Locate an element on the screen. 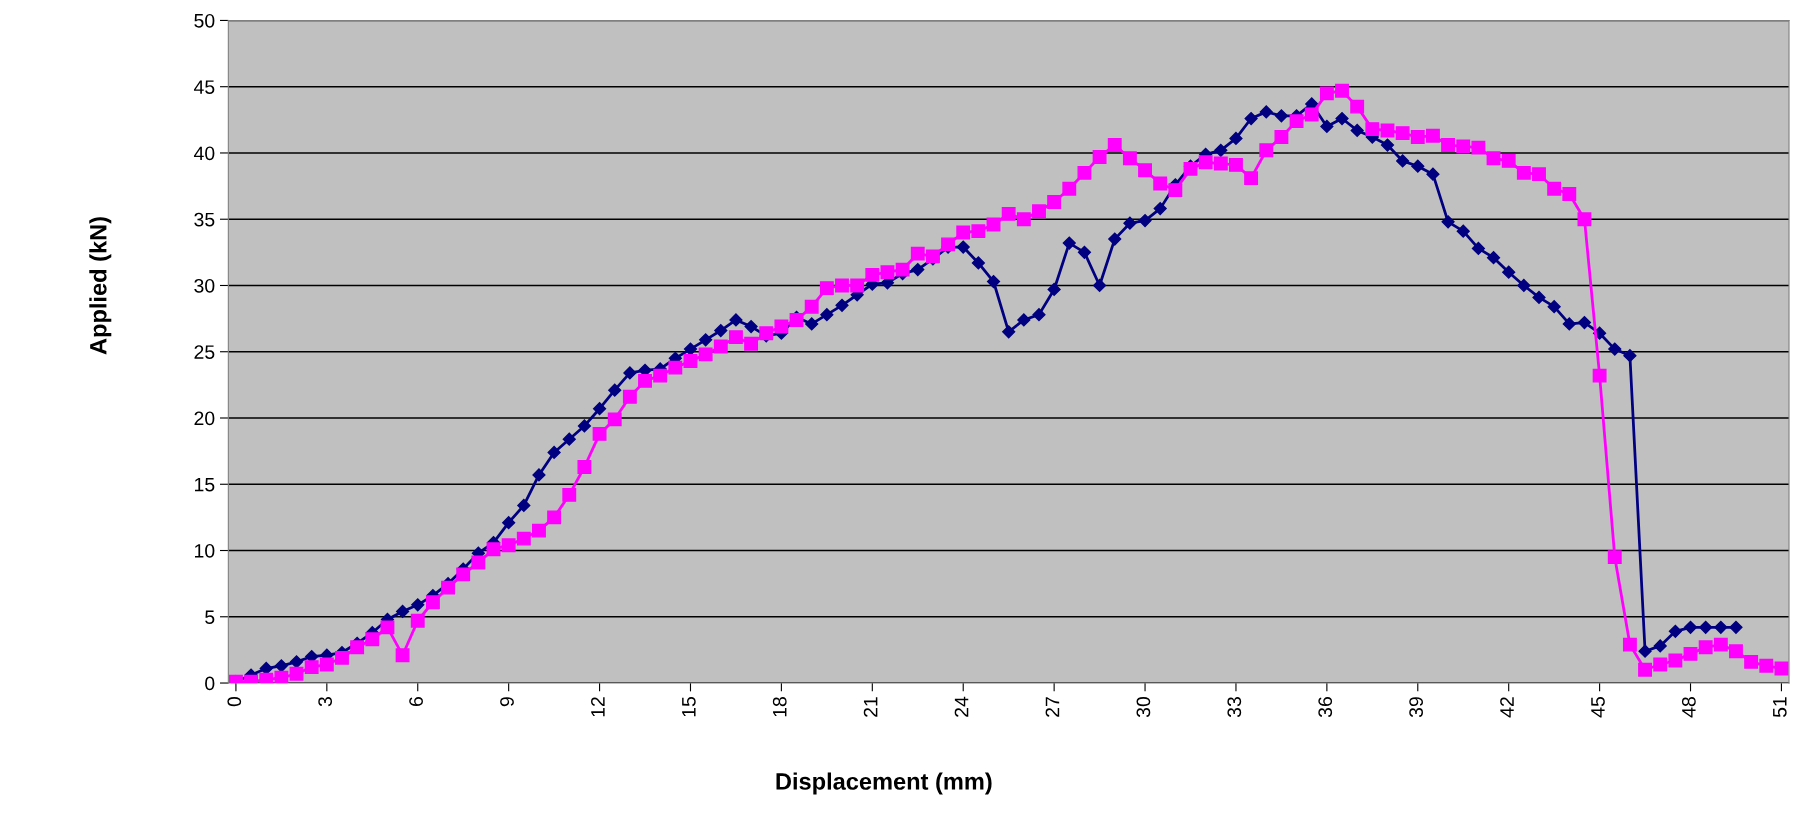  x-tick-label: 33 is located at coordinates (1234, 707).